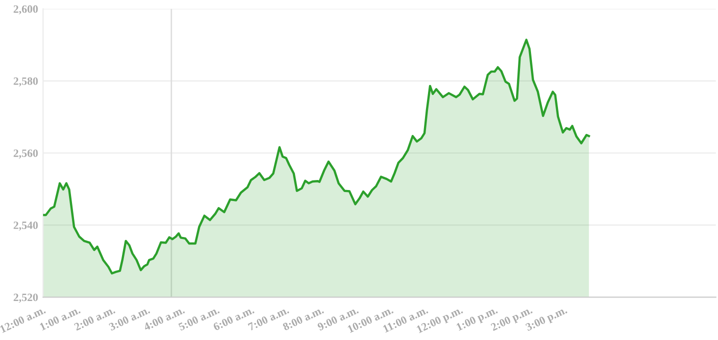 Image resolution: width=718 pixels, height=340 pixels. I want to click on y-tick-label: 2,540, so click(26, 226).